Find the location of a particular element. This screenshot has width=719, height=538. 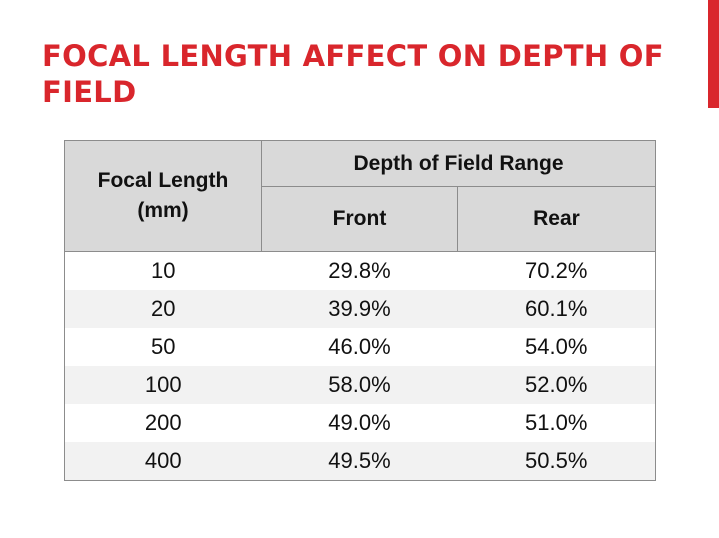

table-row: 20 39.9% 60.1% is located at coordinates (360, 309).